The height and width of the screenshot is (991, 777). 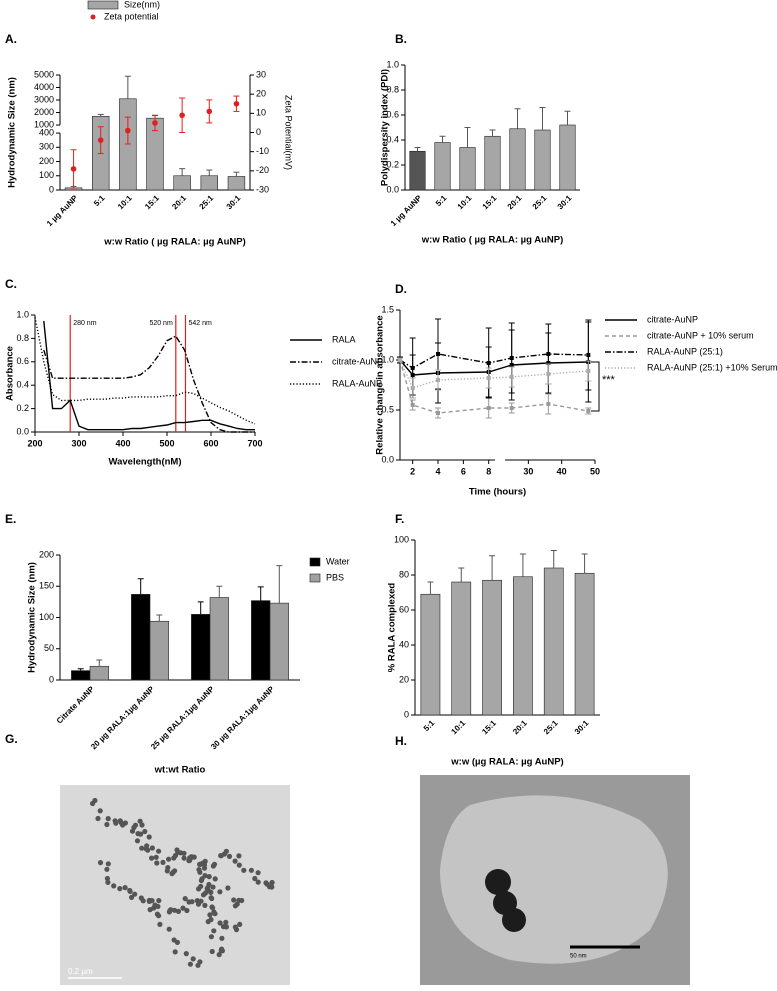 What do you see at coordinates (685, 351) in the screenshot?
I see `legend-label: RALA-AuNP (25:1)` at bounding box center [685, 351].